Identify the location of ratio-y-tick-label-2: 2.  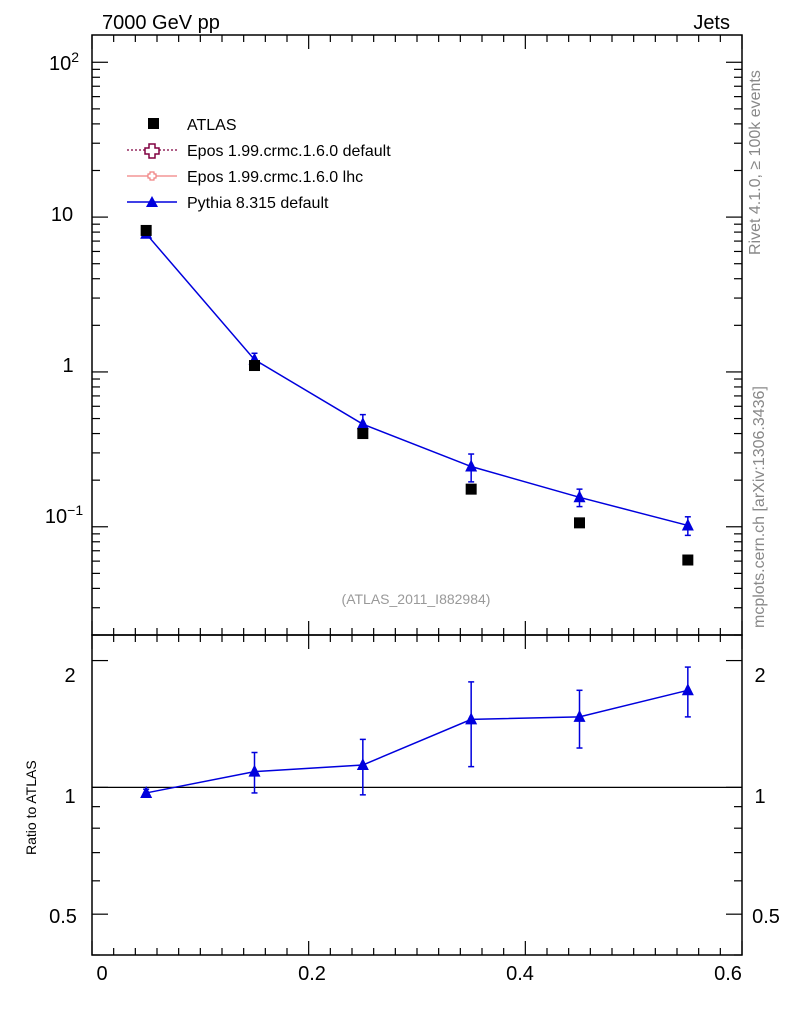
(69, 676).